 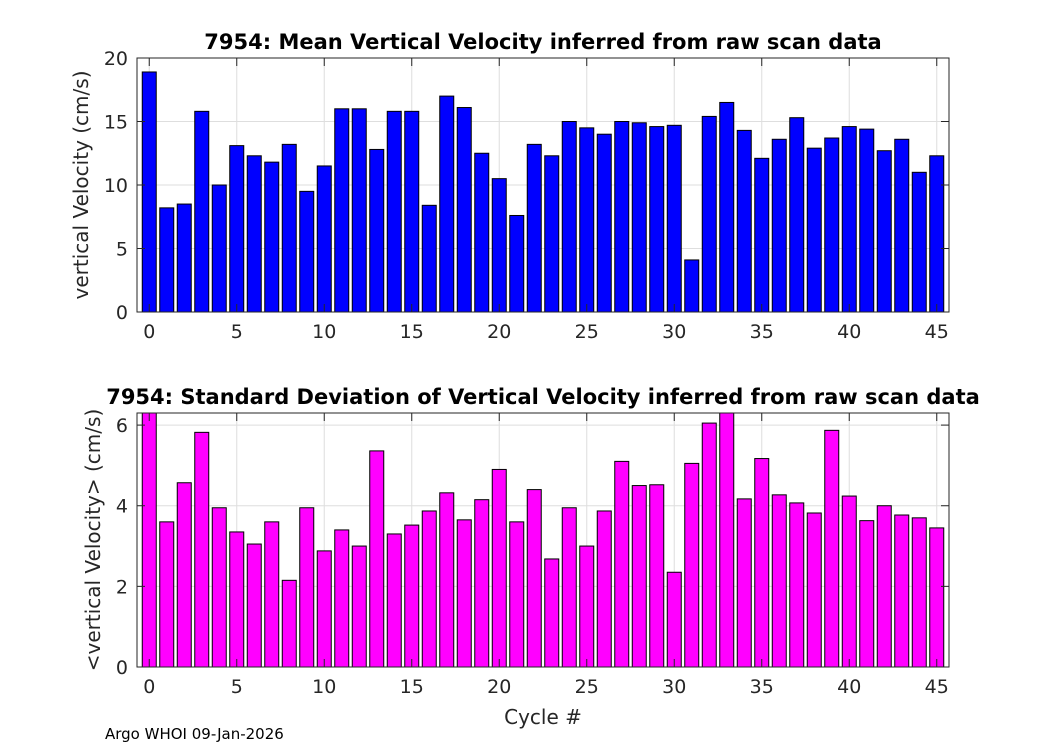 I want to click on footer-credit: Argo WHOI 09-Jan-2026, so click(x=194, y=734).